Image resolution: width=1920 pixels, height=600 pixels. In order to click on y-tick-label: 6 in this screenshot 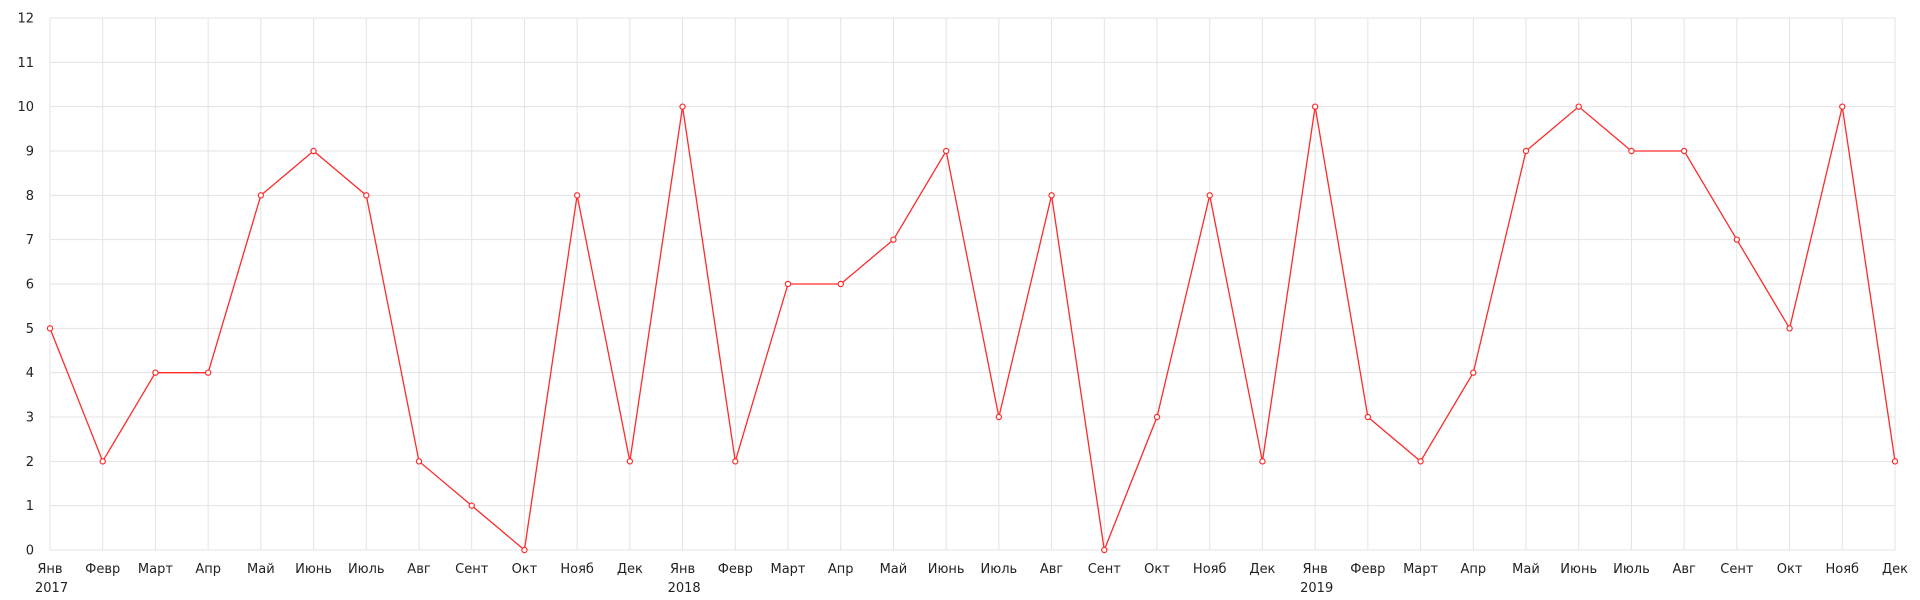, I will do `click(30, 285)`.